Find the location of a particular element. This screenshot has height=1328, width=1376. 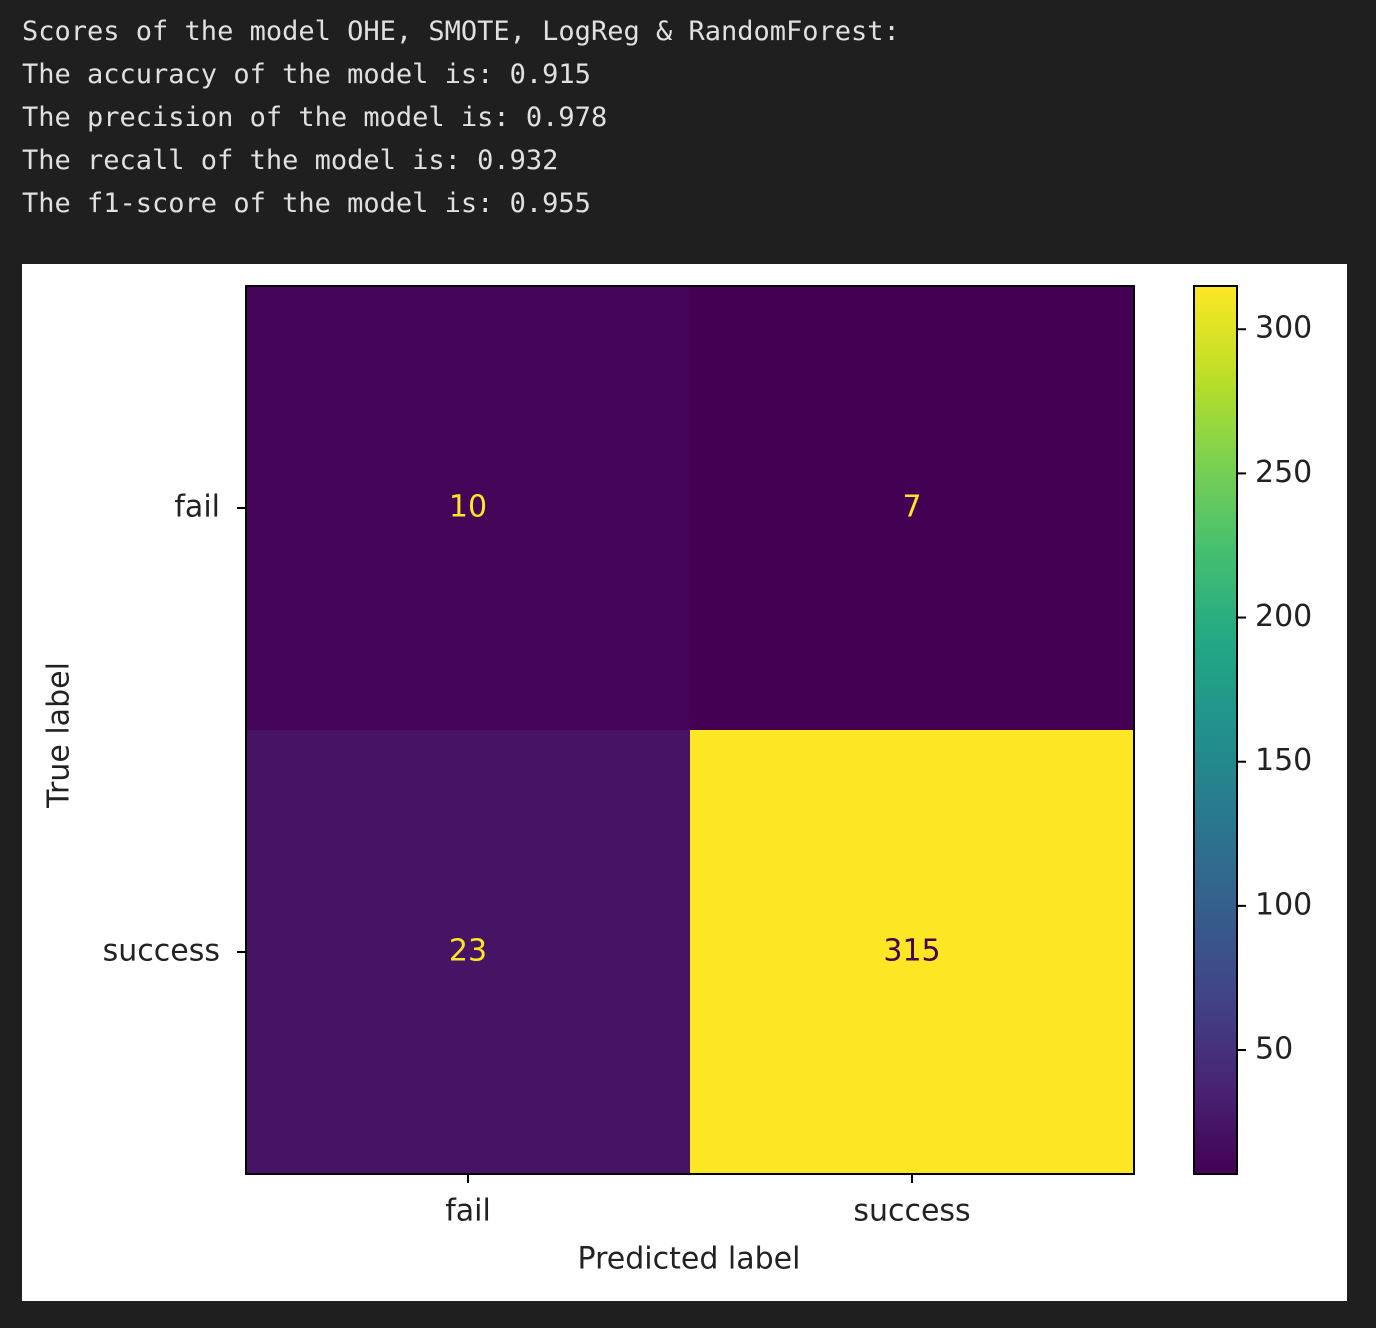

cell-value: 7 is located at coordinates (911, 507).